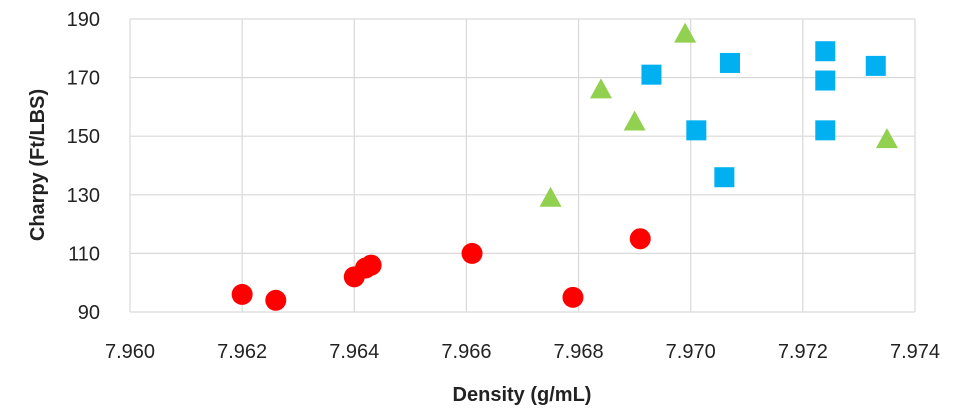 The image size is (955, 412). I want to click on y-tick-label: 110, so click(84, 254).